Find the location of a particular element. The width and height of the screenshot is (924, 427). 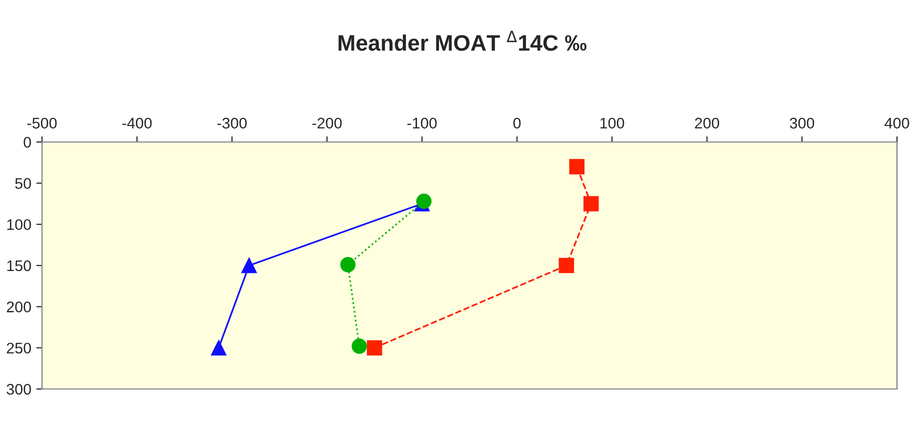

x-tick-label: -100 is located at coordinates (422, 123).